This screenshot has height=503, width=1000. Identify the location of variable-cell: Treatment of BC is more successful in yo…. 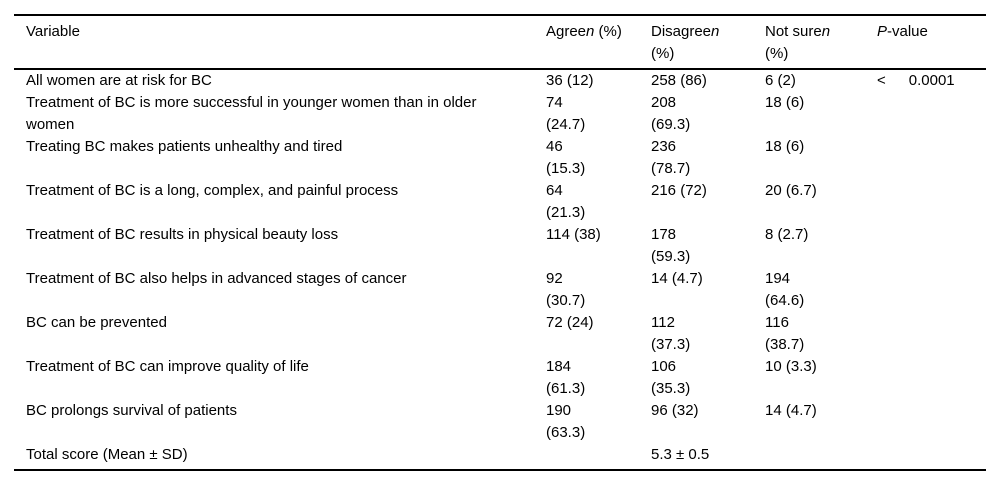
(251, 113).